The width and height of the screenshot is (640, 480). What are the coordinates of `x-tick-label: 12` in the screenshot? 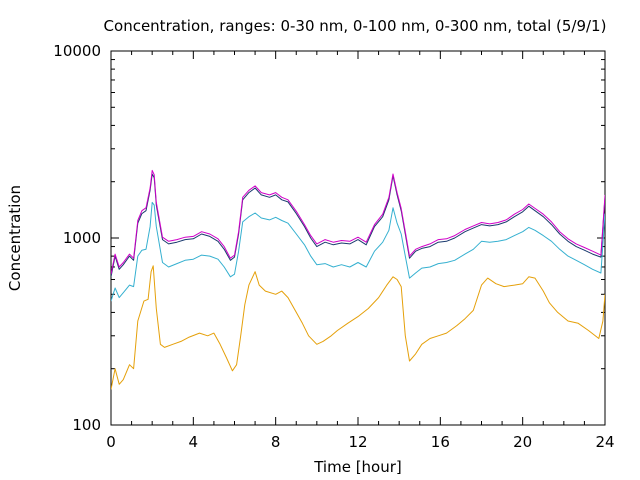 It's located at (357, 442).